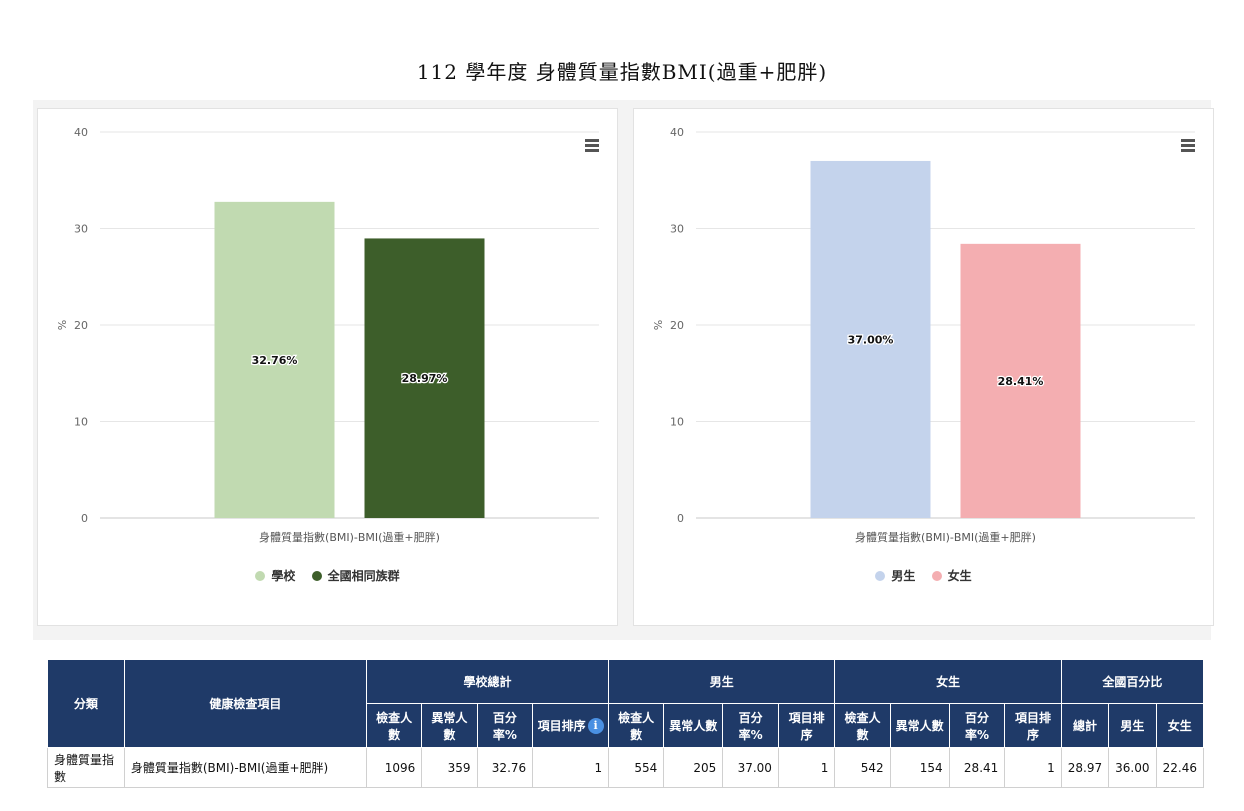 The image size is (1244, 811). What do you see at coordinates (1085, 767) in the screenshot?
I see `cell-national-total: 28.97` at bounding box center [1085, 767].